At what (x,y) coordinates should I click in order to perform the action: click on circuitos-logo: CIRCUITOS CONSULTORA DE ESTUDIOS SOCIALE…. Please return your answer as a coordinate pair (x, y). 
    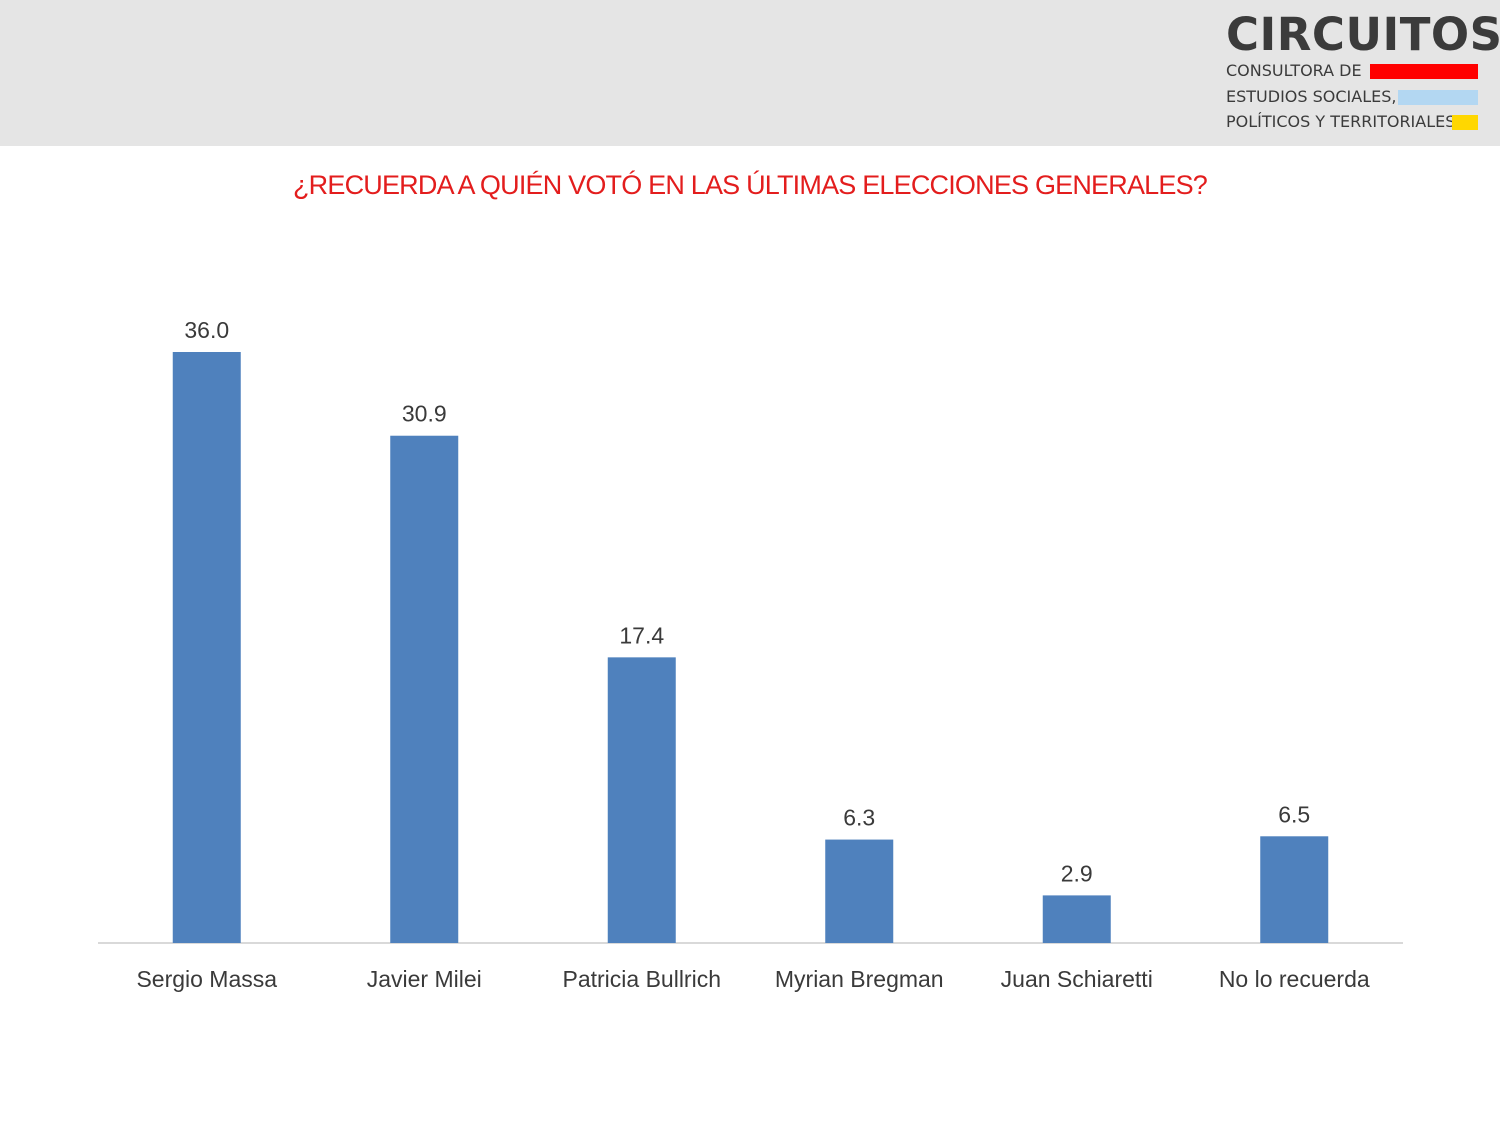
    Looking at the image, I should click on (1363, 72).